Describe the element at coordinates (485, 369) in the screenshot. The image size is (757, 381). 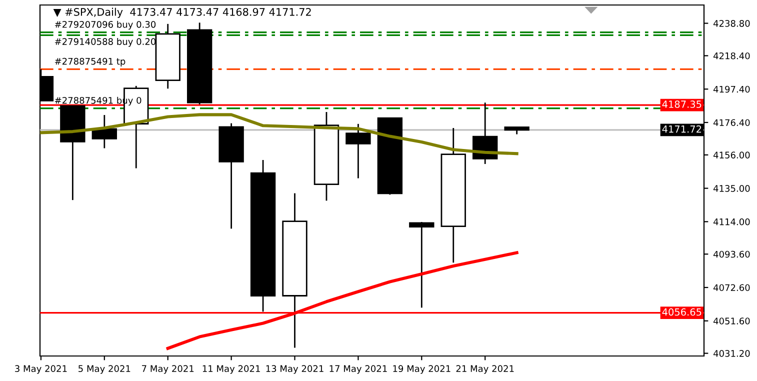
I see `x-tick-label: 21 May 2021` at that location.